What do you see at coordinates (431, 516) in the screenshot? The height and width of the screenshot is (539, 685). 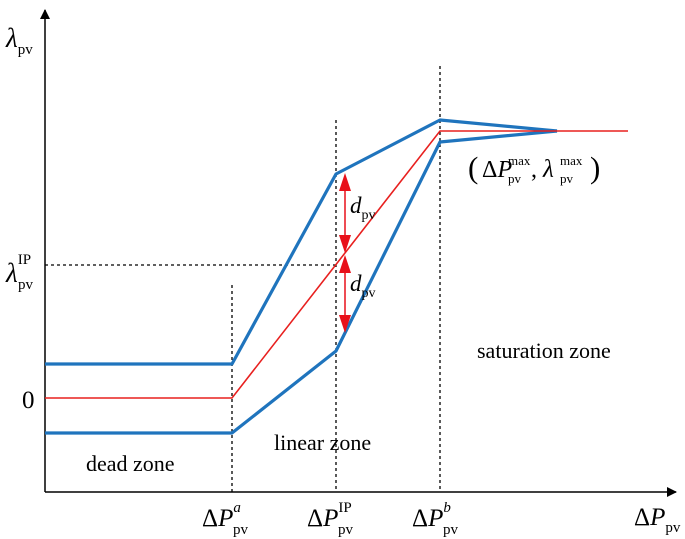 I see `x-tick-b-label: ΔPb` at bounding box center [431, 516].